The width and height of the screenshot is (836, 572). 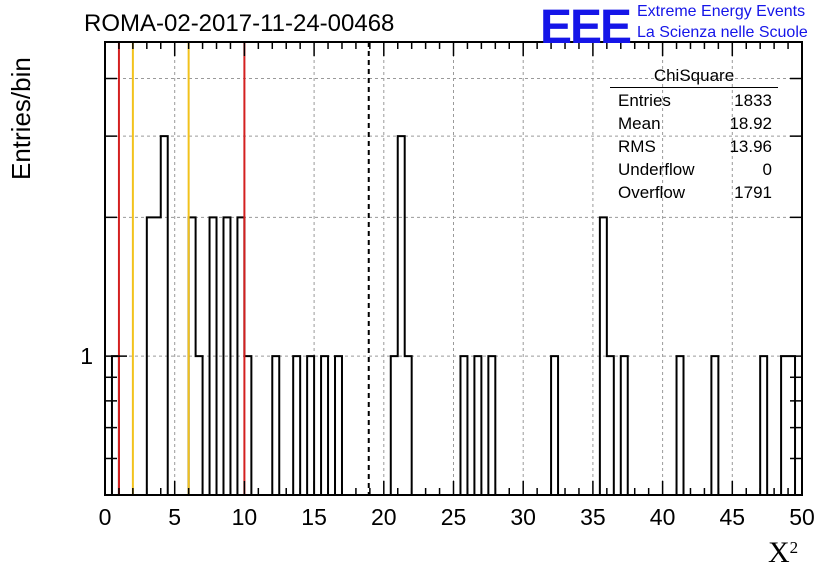 I want to click on stats-row-overflow: Overflow 1791, so click(x=694, y=194).